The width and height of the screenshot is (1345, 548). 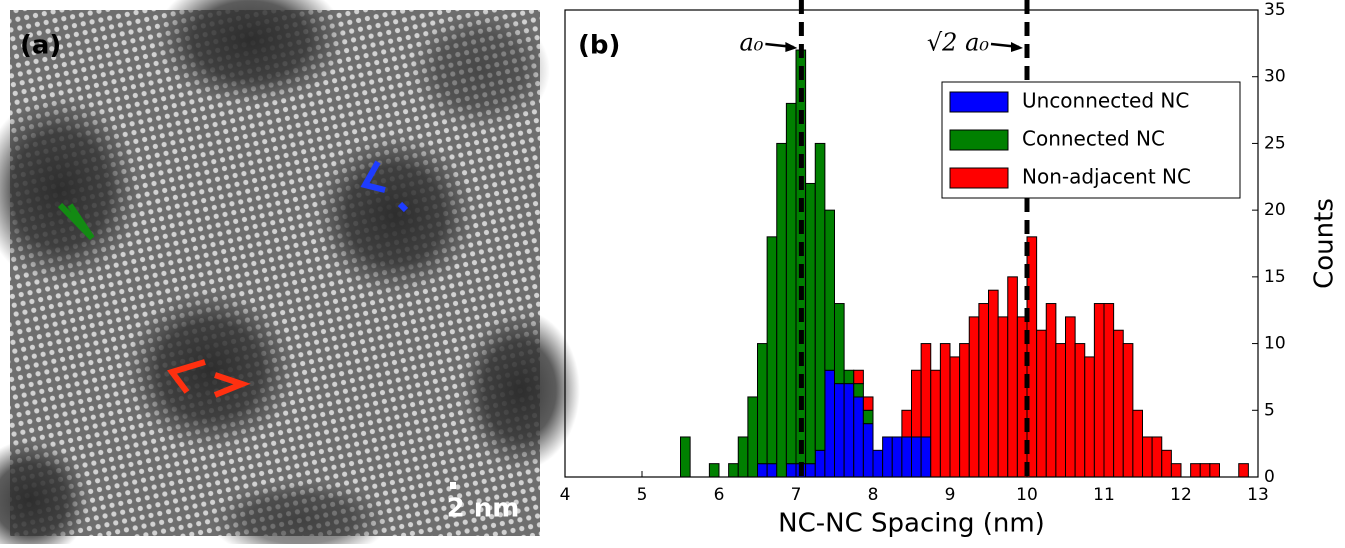 What do you see at coordinates (1325, 243) in the screenshot?
I see `y-axis-label: Counts` at bounding box center [1325, 243].